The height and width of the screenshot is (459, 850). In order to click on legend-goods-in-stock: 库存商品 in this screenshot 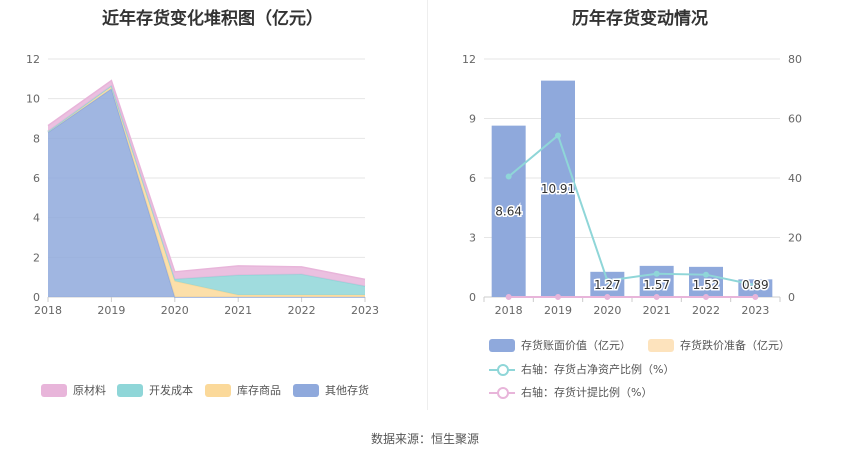, I will do `click(243, 390)`.